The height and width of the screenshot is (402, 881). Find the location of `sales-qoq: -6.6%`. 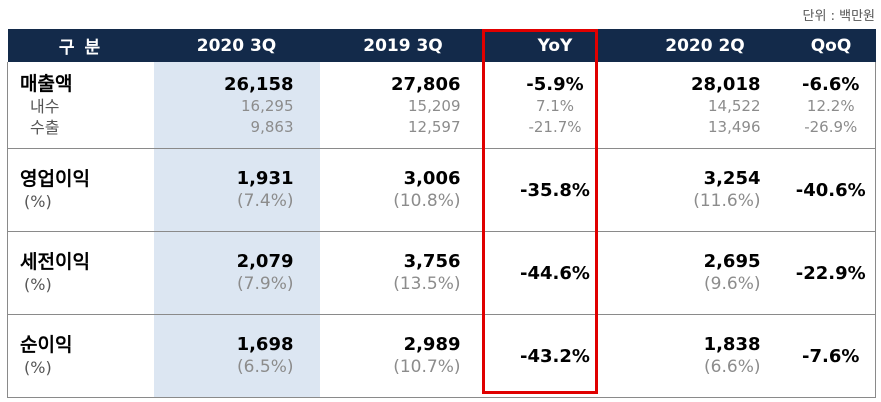

sales-qoq: -6.6% is located at coordinates (831, 84).